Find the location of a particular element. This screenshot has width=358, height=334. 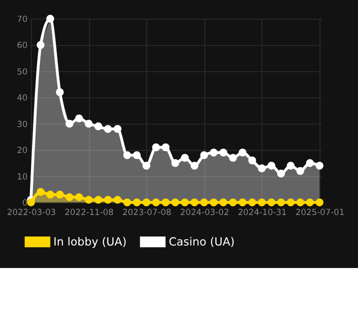

y-tick-label: 40 is located at coordinates (22, 97).